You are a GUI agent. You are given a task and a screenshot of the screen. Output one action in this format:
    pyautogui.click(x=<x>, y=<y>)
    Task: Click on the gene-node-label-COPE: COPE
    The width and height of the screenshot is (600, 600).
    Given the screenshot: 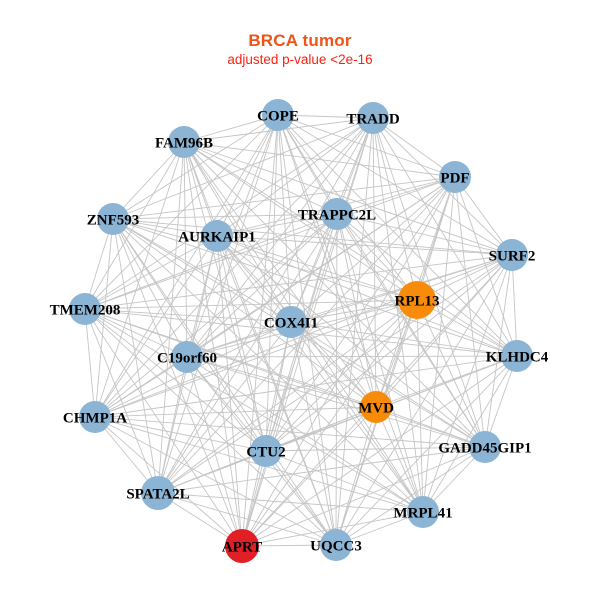 What is the action you would take?
    pyautogui.click(x=278, y=116)
    